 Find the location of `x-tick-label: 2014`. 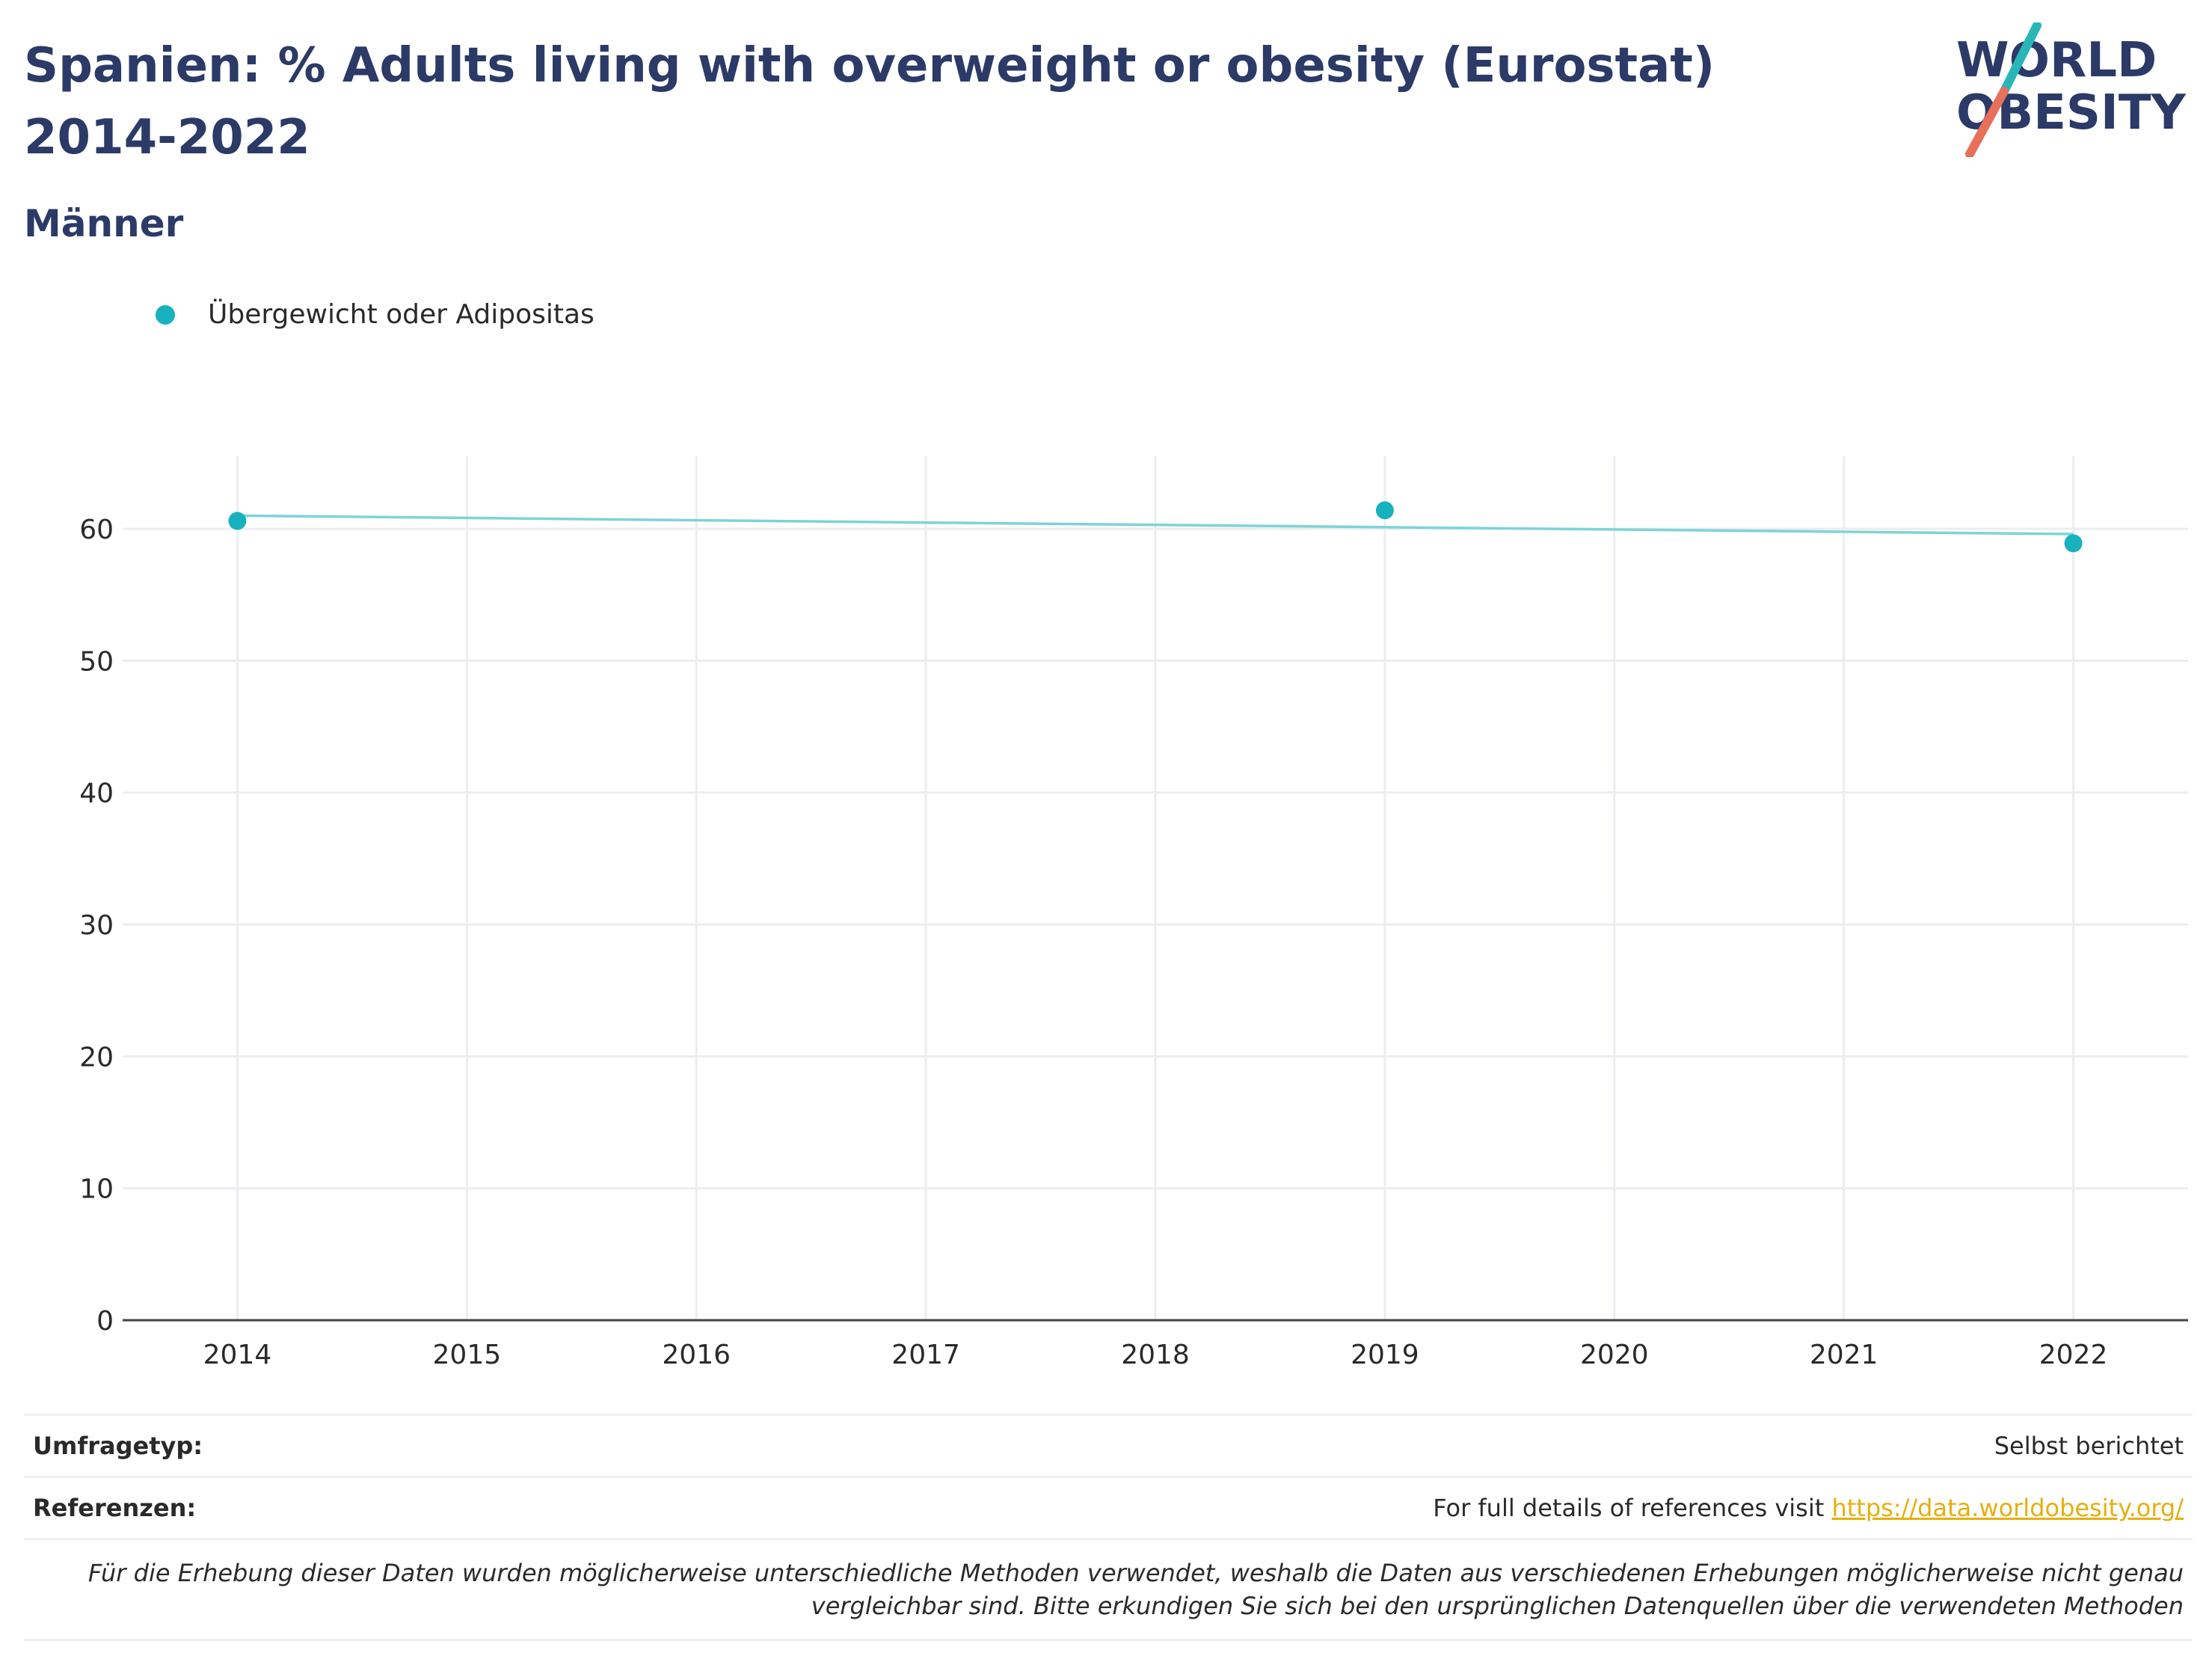

x-tick-label: 2014 is located at coordinates (237, 1355).